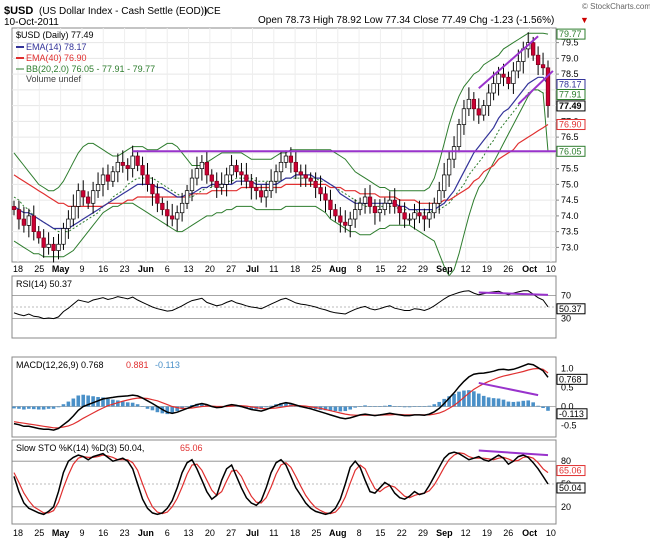 The image size is (650, 540). Describe the element at coordinates (508, 389) in the screenshot. I see `macd-divergence-line` at that location.